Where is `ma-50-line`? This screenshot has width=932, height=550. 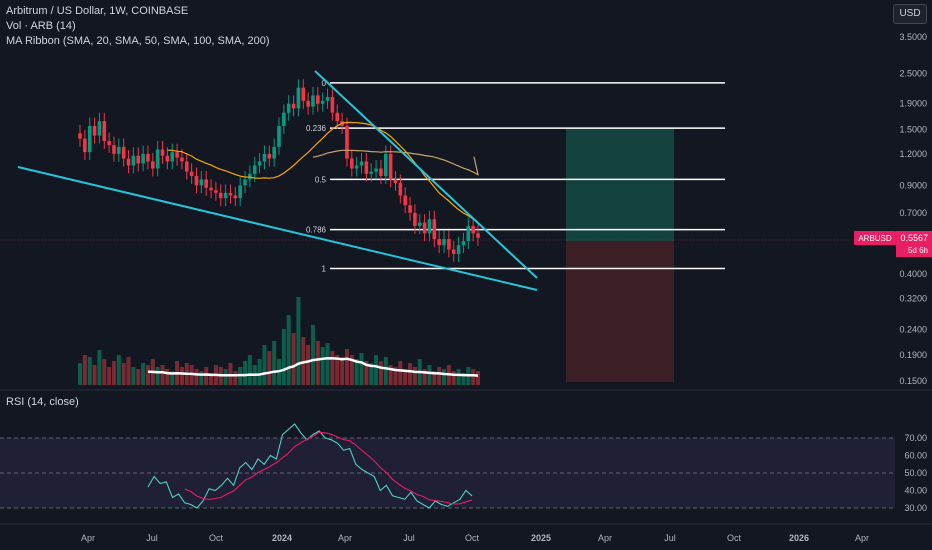 ma-50-line is located at coordinates (395, 162).